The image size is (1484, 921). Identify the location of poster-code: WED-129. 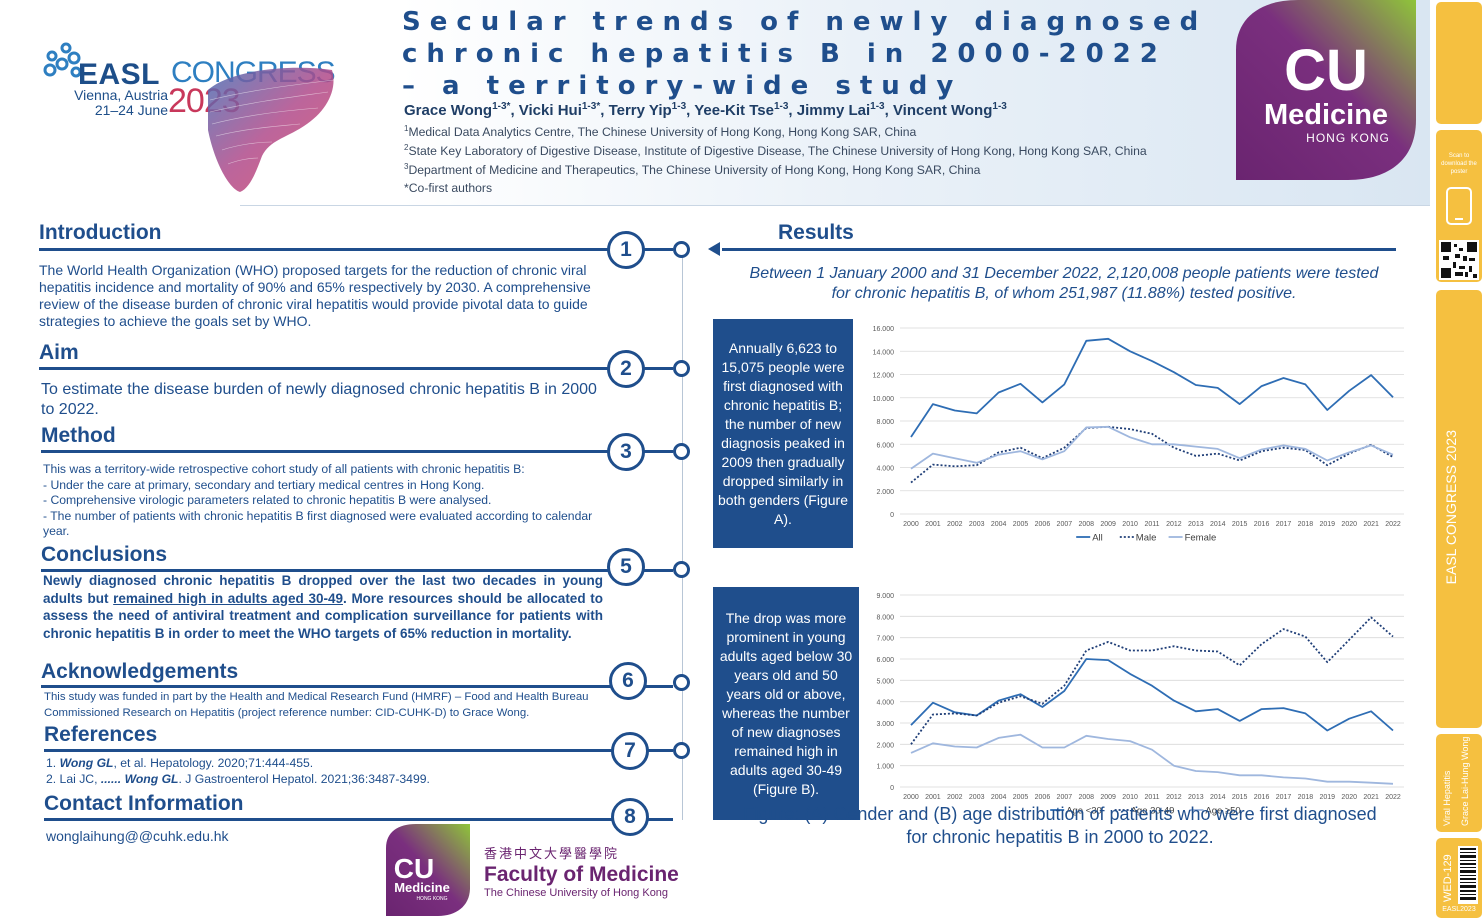
(1448, 878).